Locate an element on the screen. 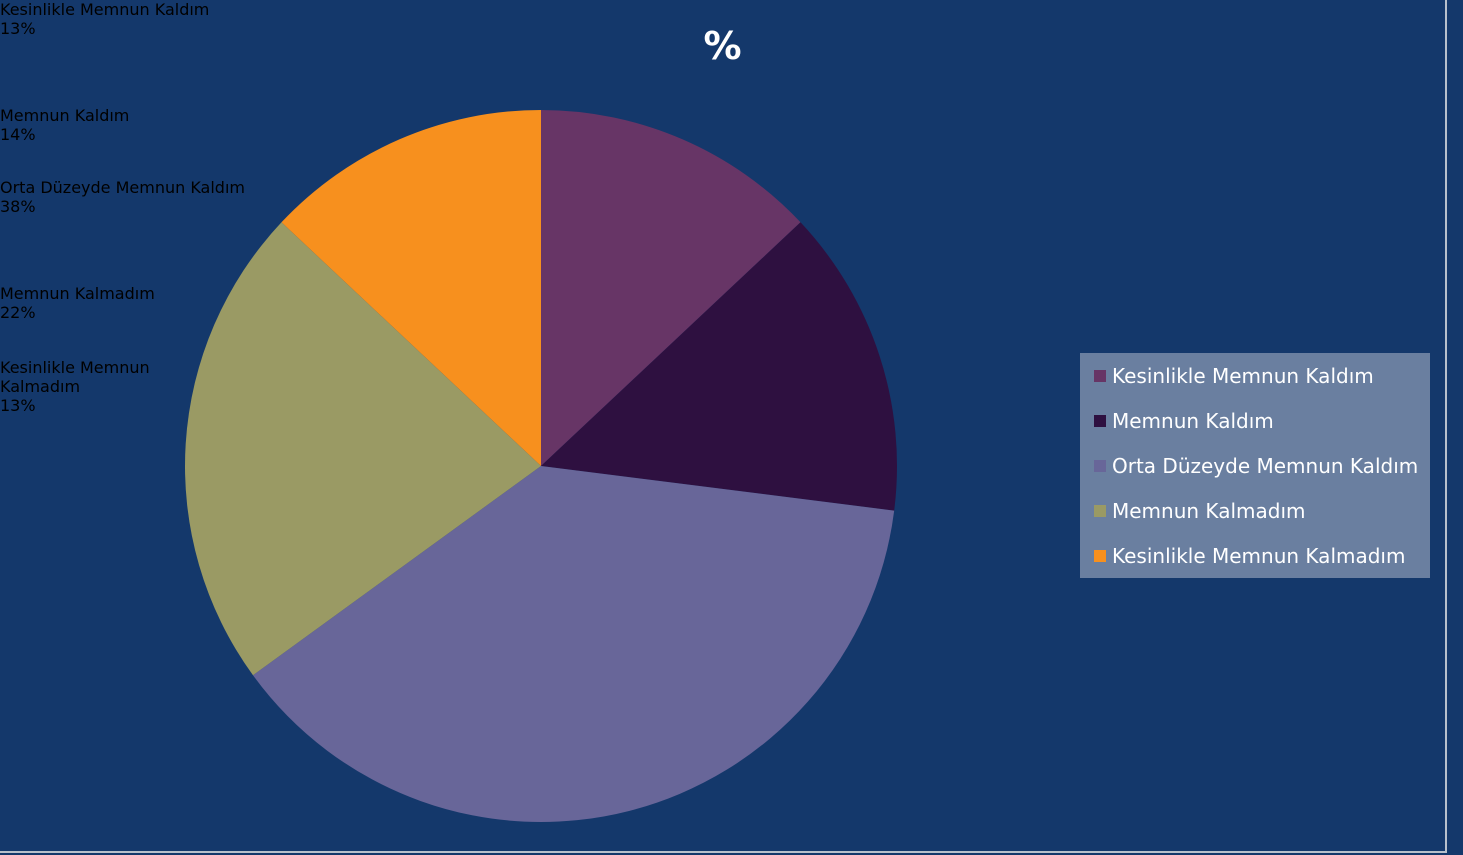 This screenshot has width=1463, height=855. data-label-category: Memnun Kalmadım is located at coordinates (77, 293).